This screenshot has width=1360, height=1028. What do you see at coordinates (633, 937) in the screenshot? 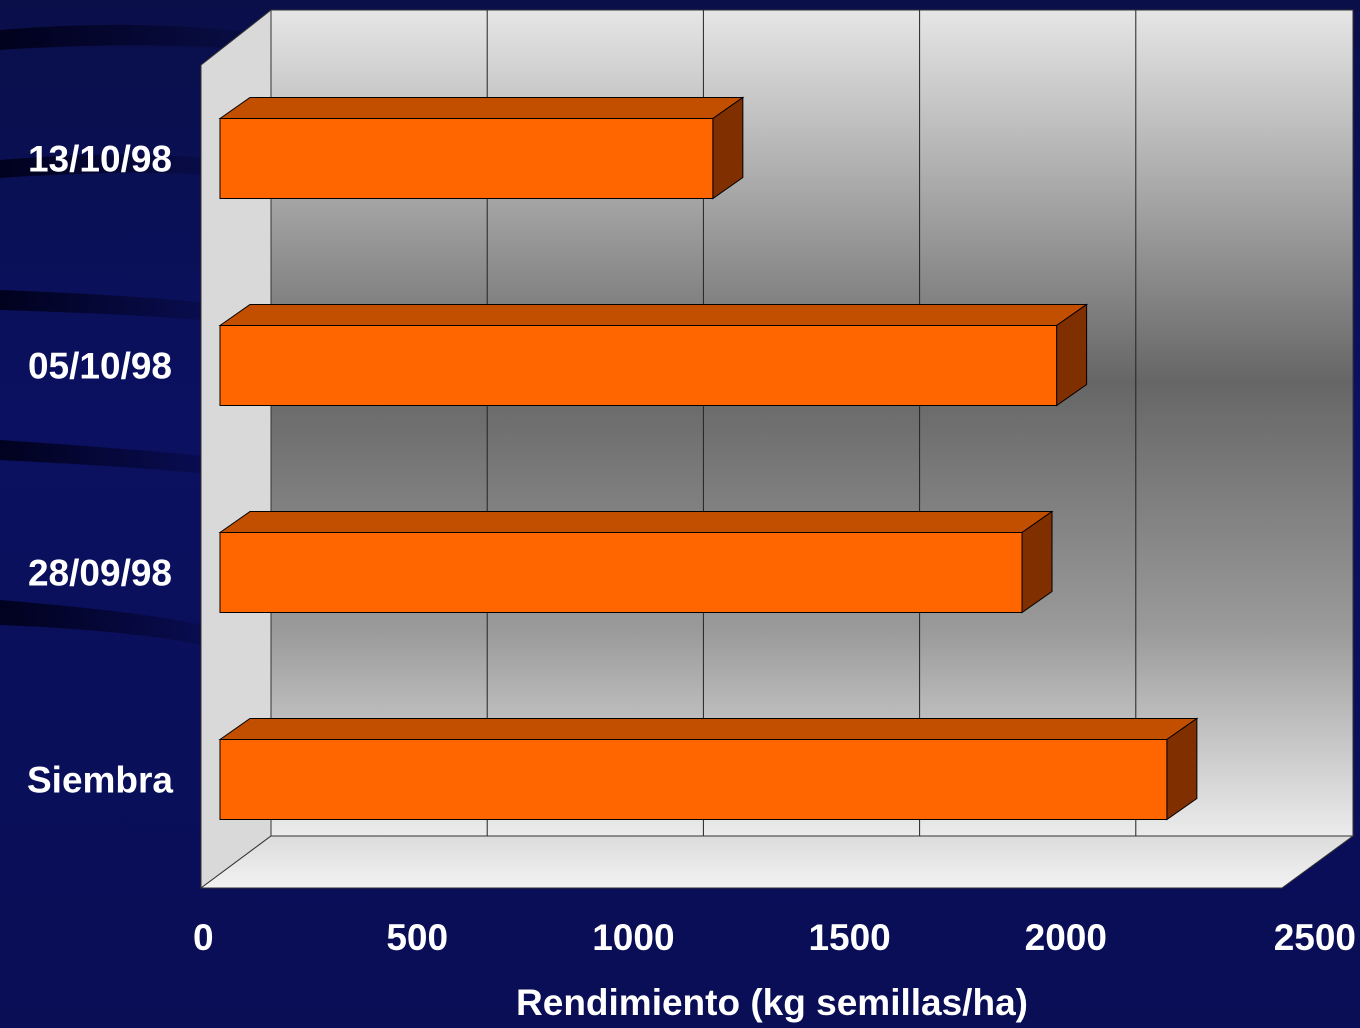
I see `x-tick-label: 1000` at bounding box center [633, 937].